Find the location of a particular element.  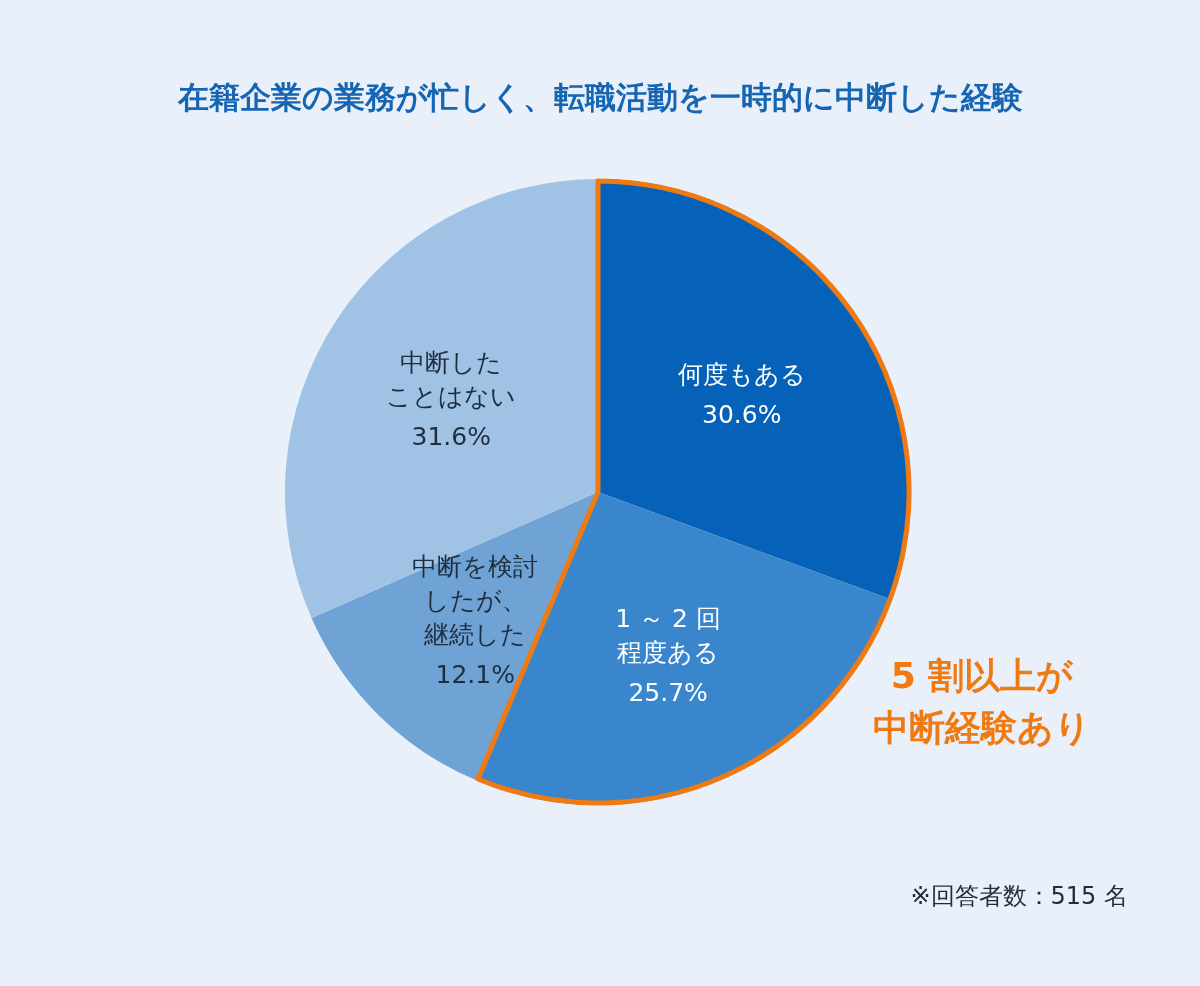

data-label: 31.6% is located at coordinates (451, 436).